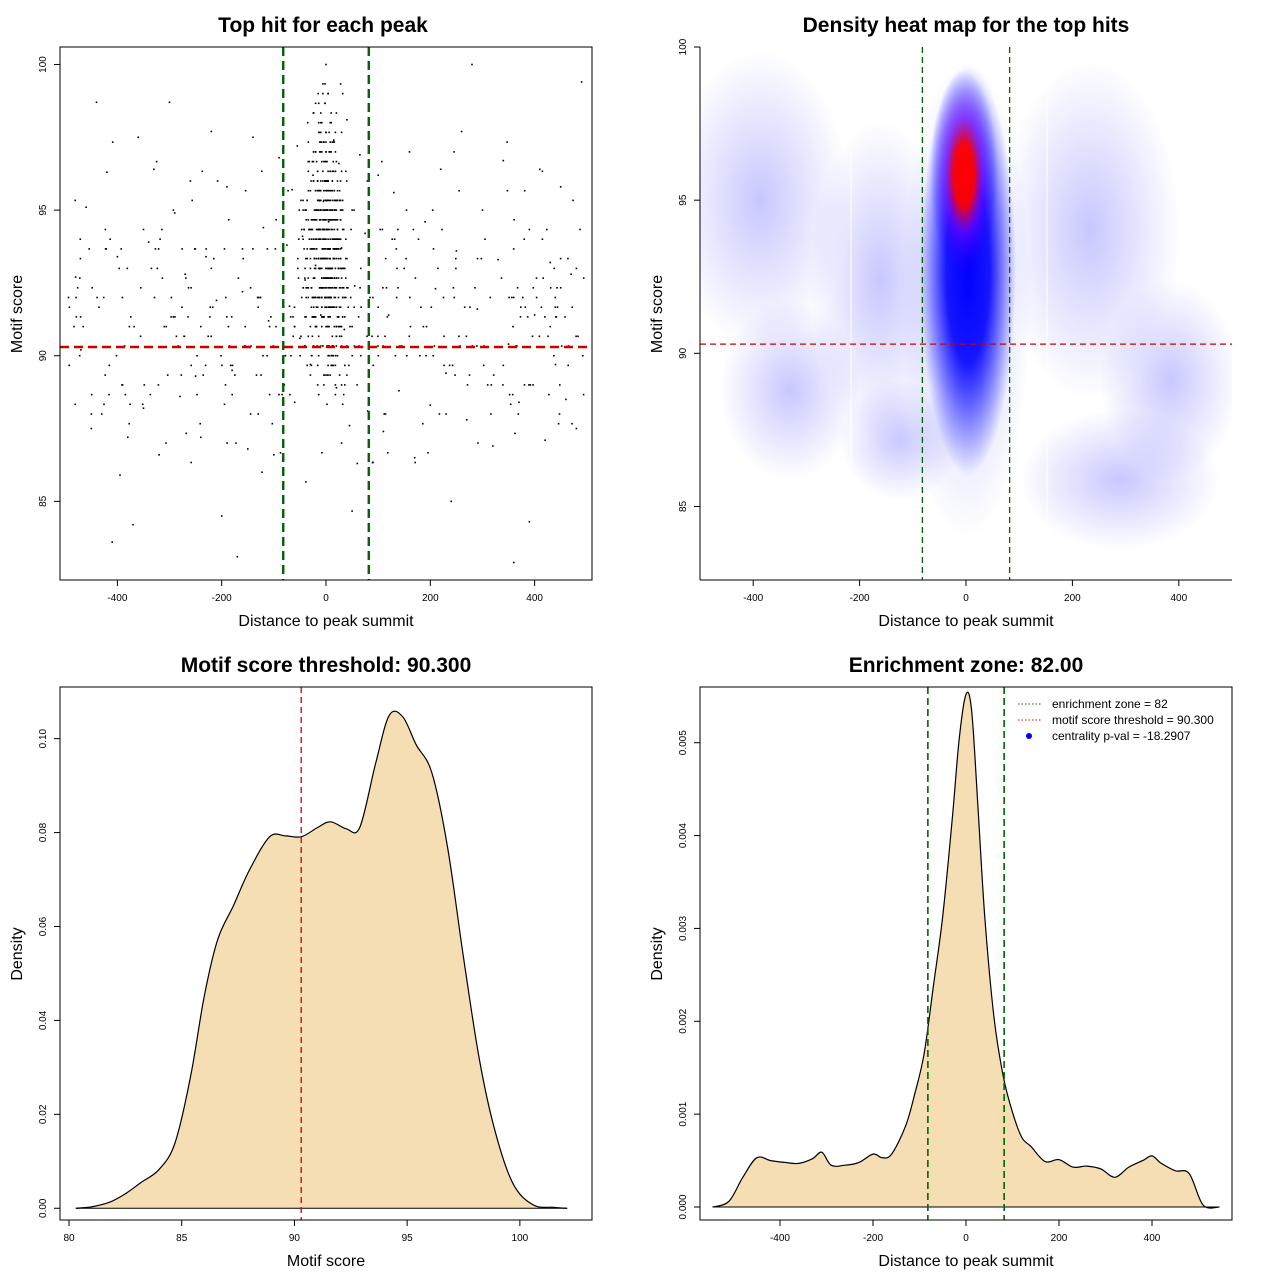 The image size is (1280, 1280). What do you see at coordinates (69, 1238) in the screenshot?
I see `x-tick-label: 80` at bounding box center [69, 1238].